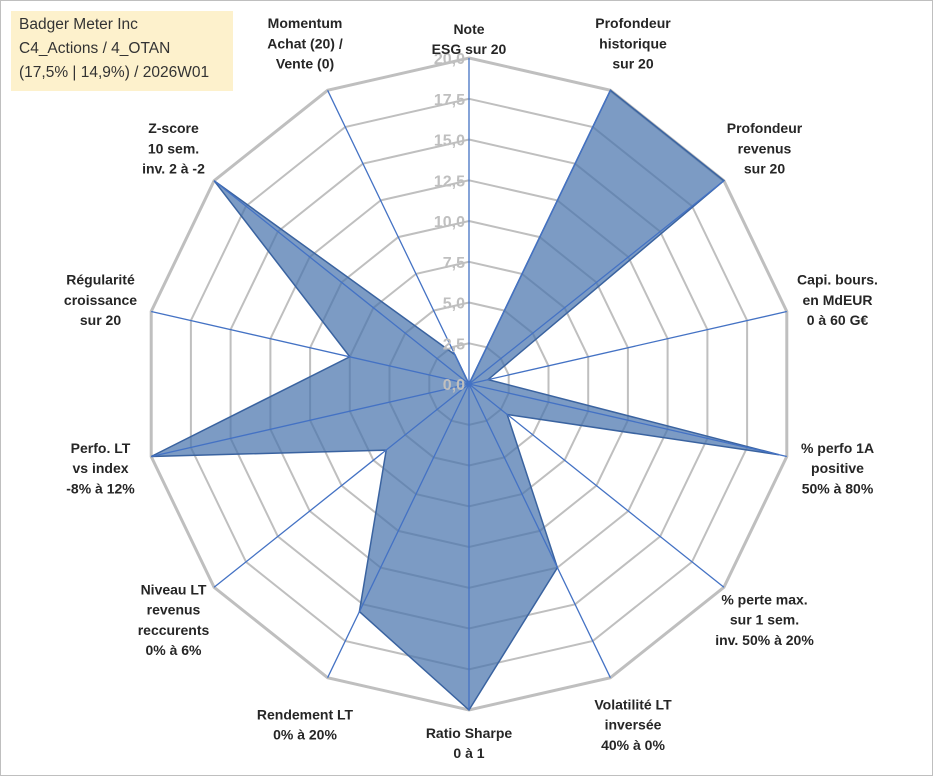 This screenshot has width=933, height=776. Describe the element at coordinates (174, 630) in the screenshot. I see `axis-label-line: reccurents` at that location.